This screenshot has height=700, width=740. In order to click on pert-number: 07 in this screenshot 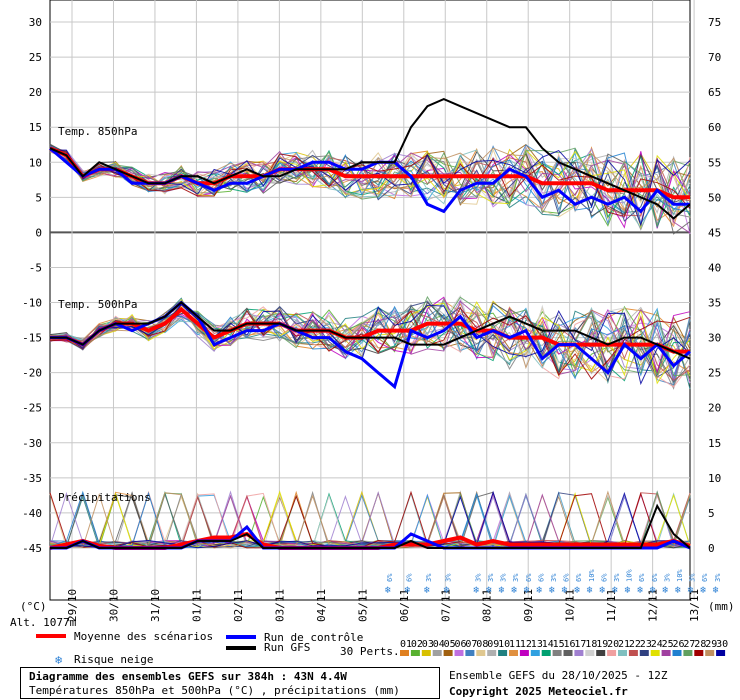, I will do `click(471, 644)`.